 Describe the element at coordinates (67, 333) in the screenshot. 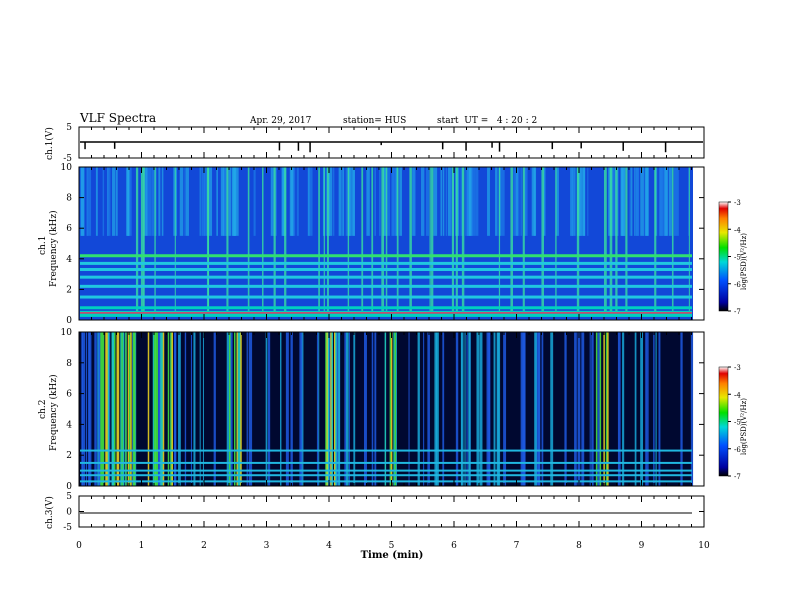

I see `ch2-spectrogram-y-ticklabel: 10` at that location.